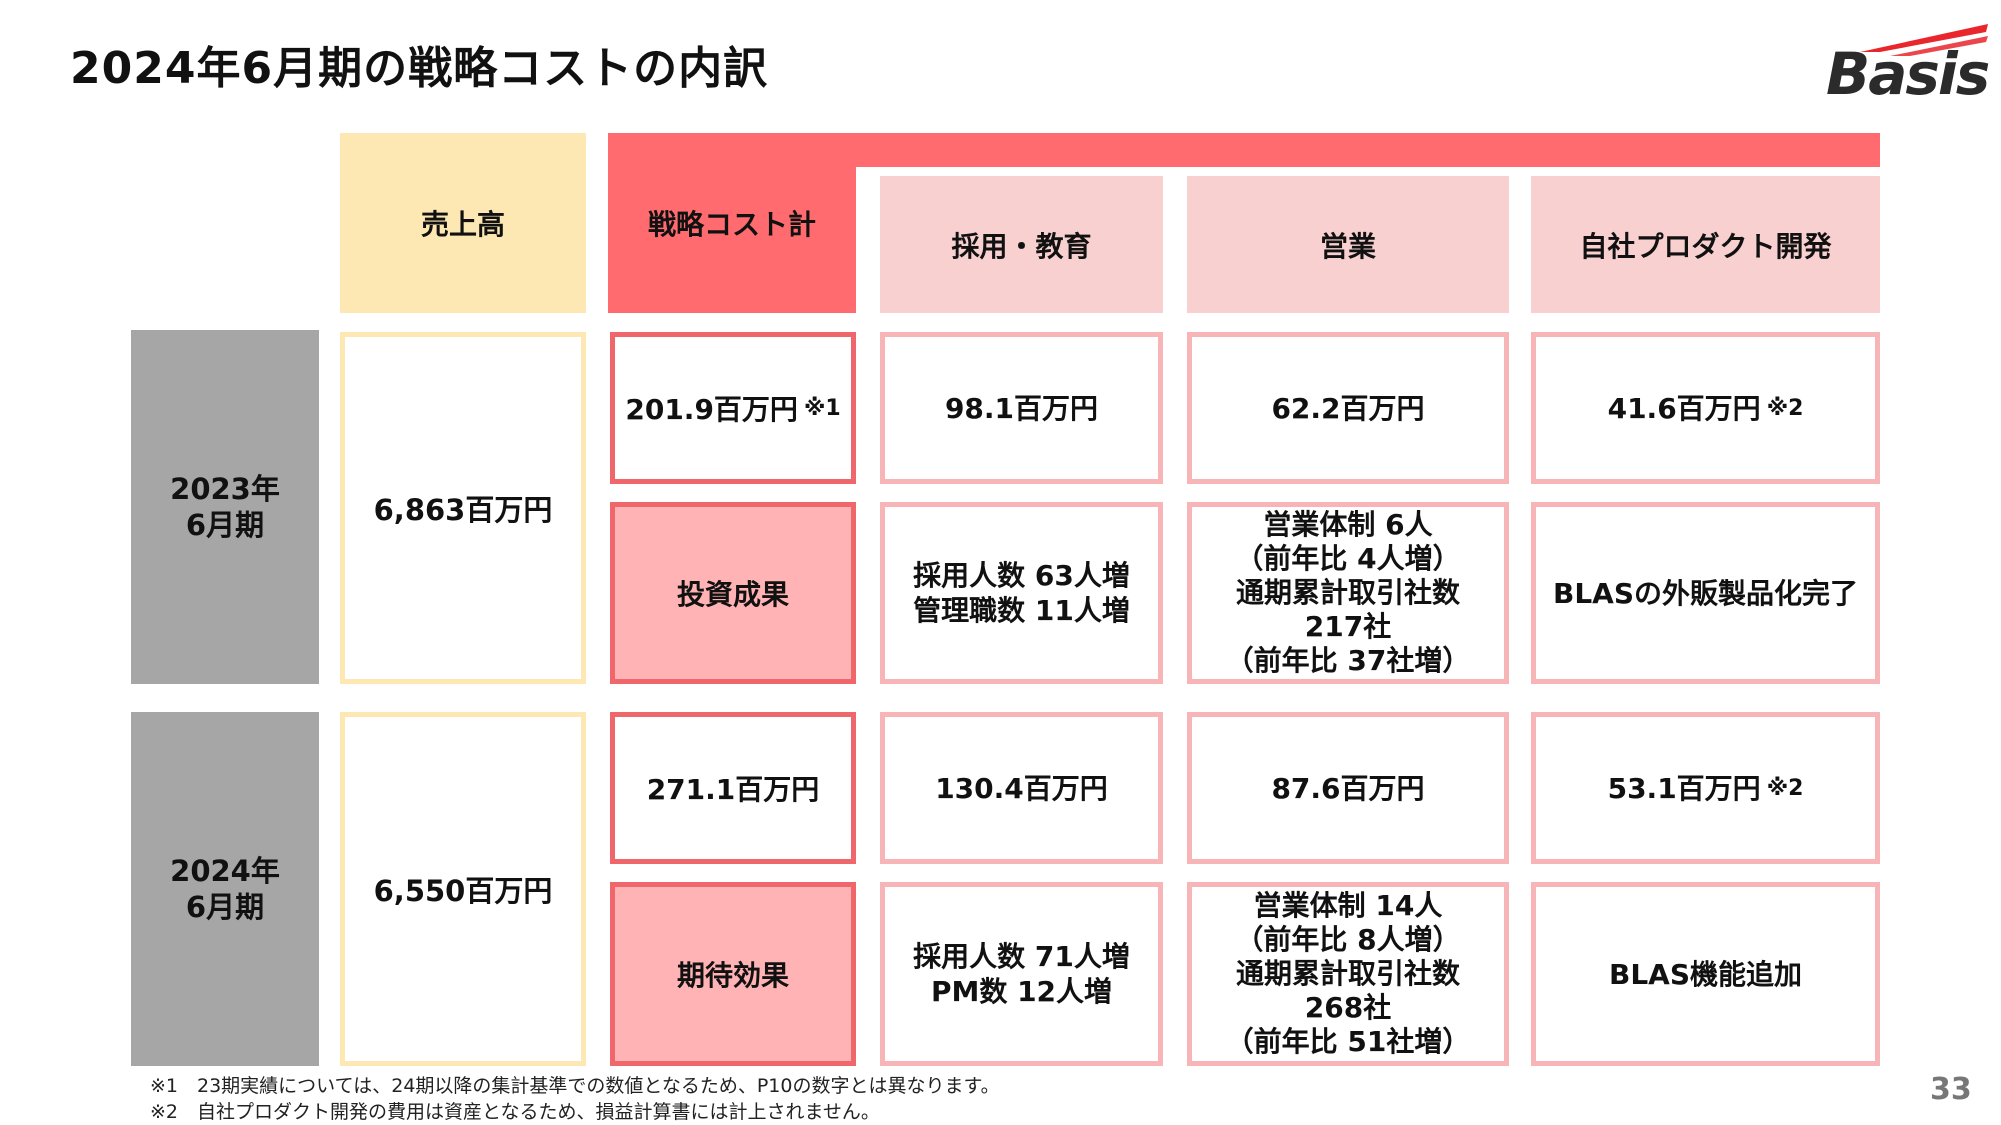  I want to click on effect-line: （前年比 4人増）, so click(1348, 558).